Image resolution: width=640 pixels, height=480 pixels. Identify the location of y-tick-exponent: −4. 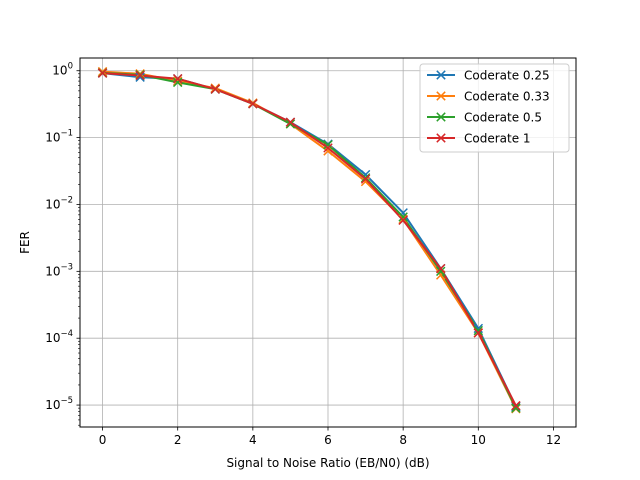
(66, 334).